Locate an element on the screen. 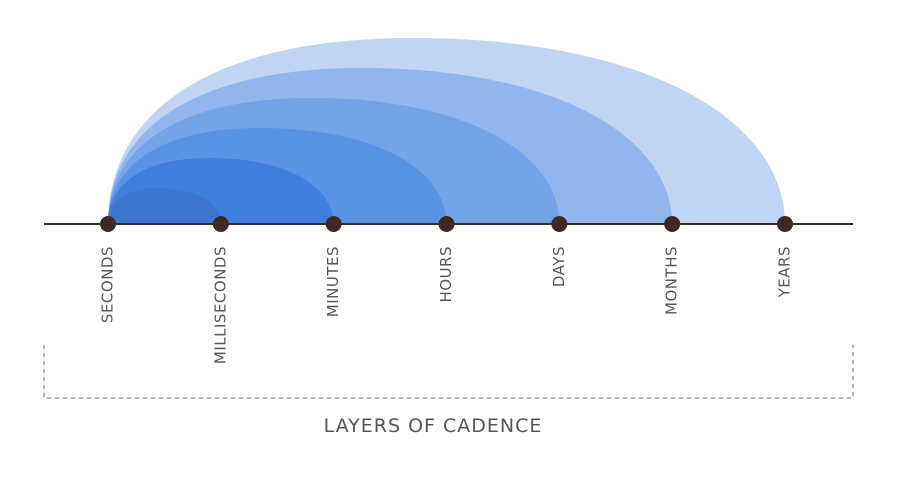 The width and height of the screenshot is (900, 477). node-label: HOURS is located at coordinates (446, 274).